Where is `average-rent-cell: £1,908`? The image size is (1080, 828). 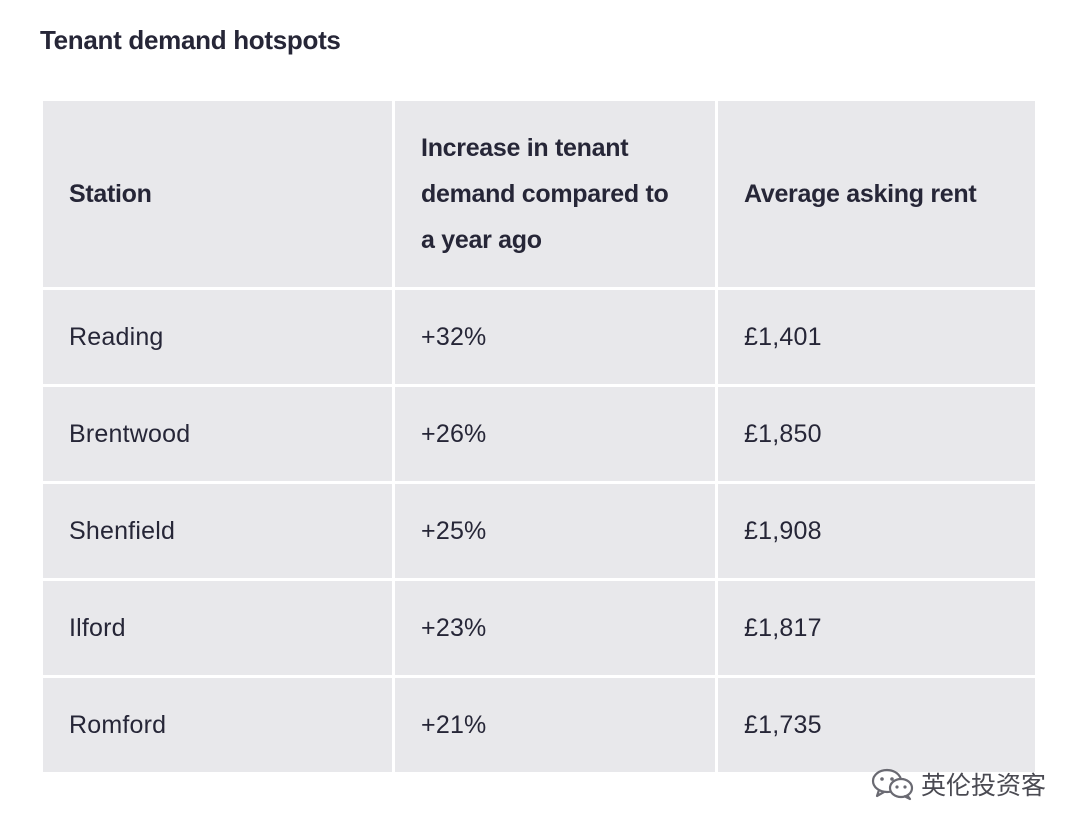 average-rent-cell: £1,908 is located at coordinates (876, 531).